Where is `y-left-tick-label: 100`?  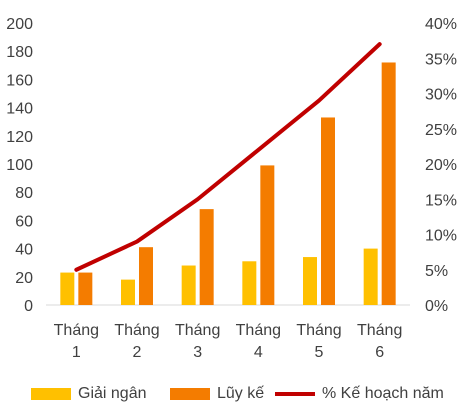 y-left-tick-label: 100 is located at coordinates (19, 165).